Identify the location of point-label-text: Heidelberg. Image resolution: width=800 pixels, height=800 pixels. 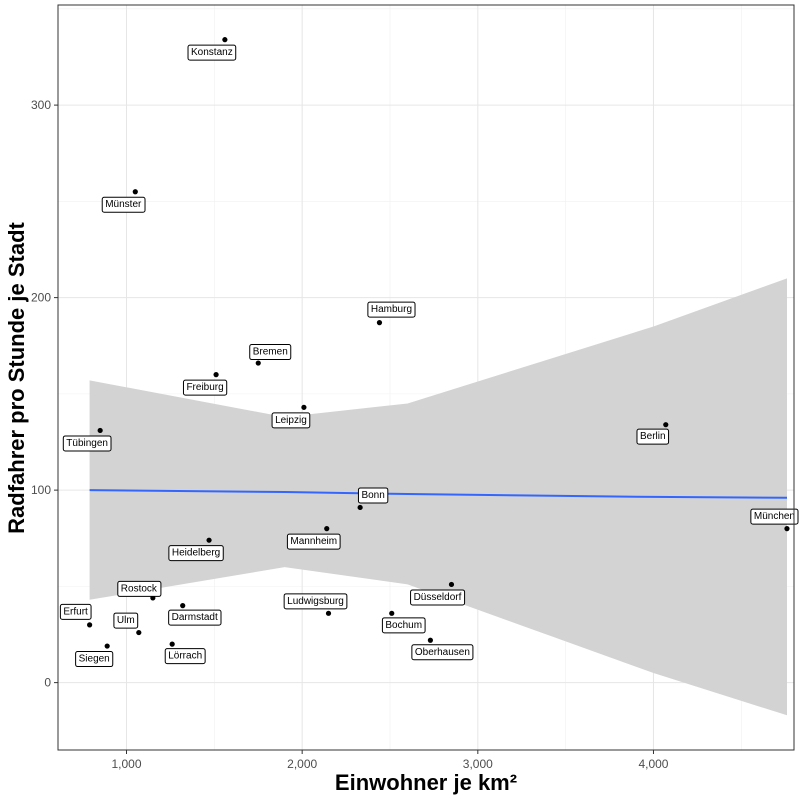
(196, 553).